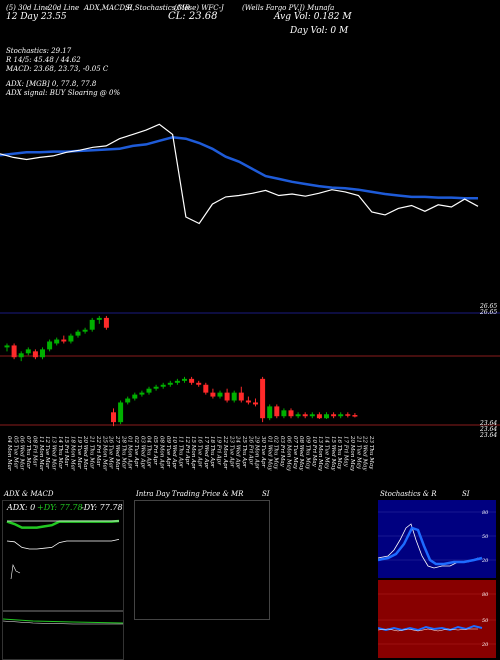 The width and height of the screenshot is (500, 660). Describe the element at coordinates (485, 513) in the screenshot. I see `stoch-tick-label: 80` at that location.